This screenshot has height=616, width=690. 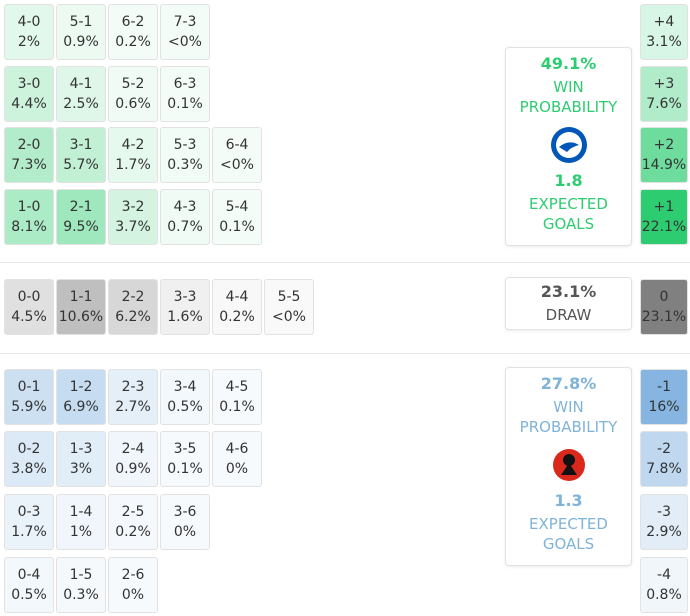 I want to click on expected-goals: 1.3, so click(x=568, y=500).